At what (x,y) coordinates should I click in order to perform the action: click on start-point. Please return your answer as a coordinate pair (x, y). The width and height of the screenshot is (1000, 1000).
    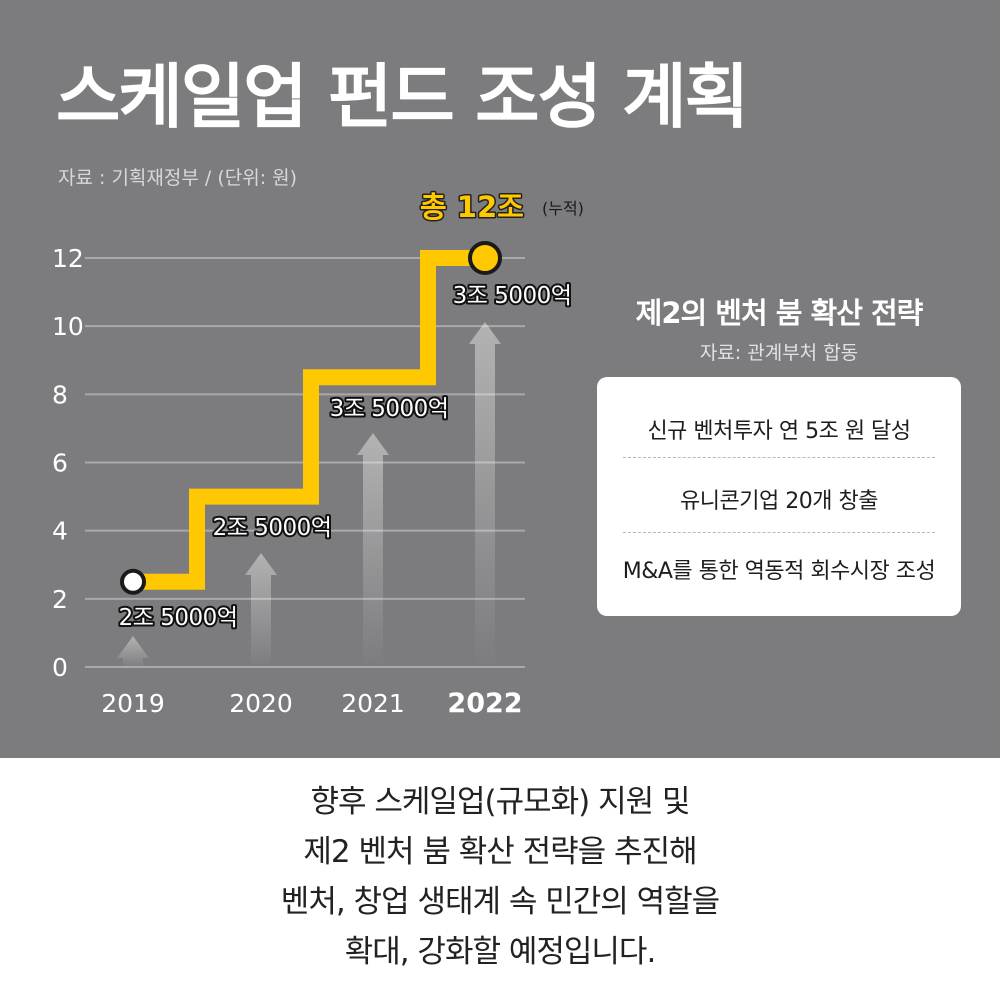
    Looking at the image, I should click on (133, 581).